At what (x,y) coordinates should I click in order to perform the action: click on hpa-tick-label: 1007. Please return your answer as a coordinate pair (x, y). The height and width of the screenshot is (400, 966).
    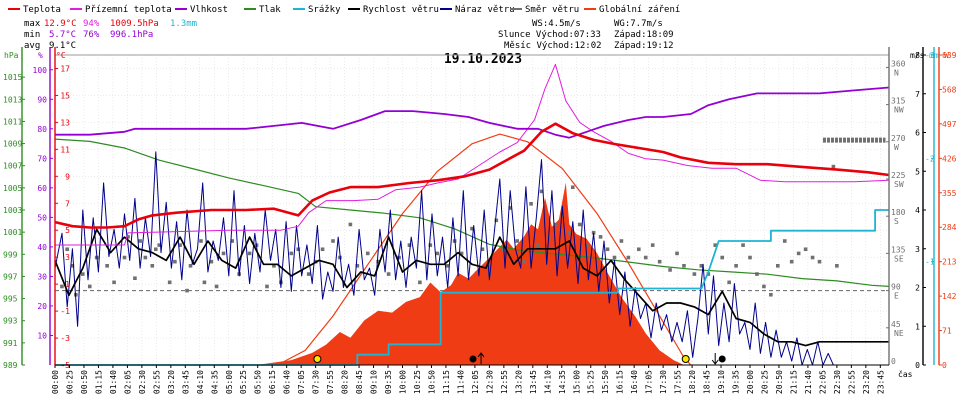
    Looking at the image, I should click on (12, 166).